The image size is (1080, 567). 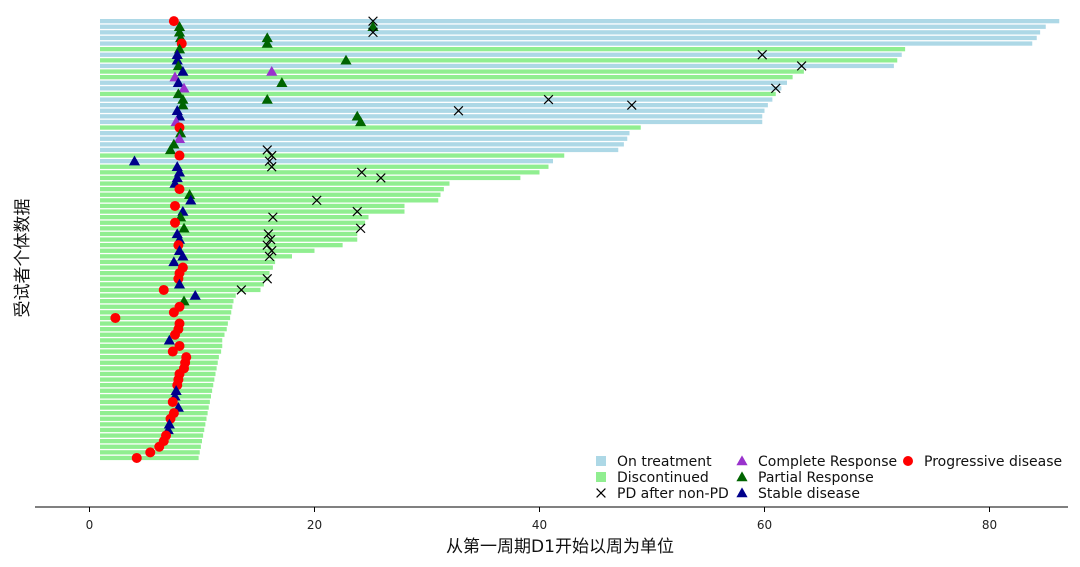 I want to click on pd-after-non-pd-marker-41-stroke-b, so click(x=267, y=245).